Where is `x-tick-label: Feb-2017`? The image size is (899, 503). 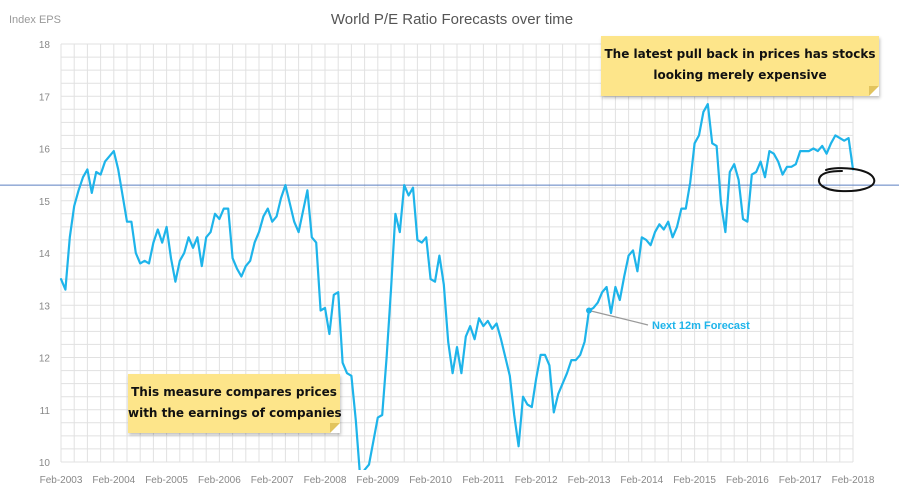 x-tick-label: Feb-2017 is located at coordinates (800, 480).